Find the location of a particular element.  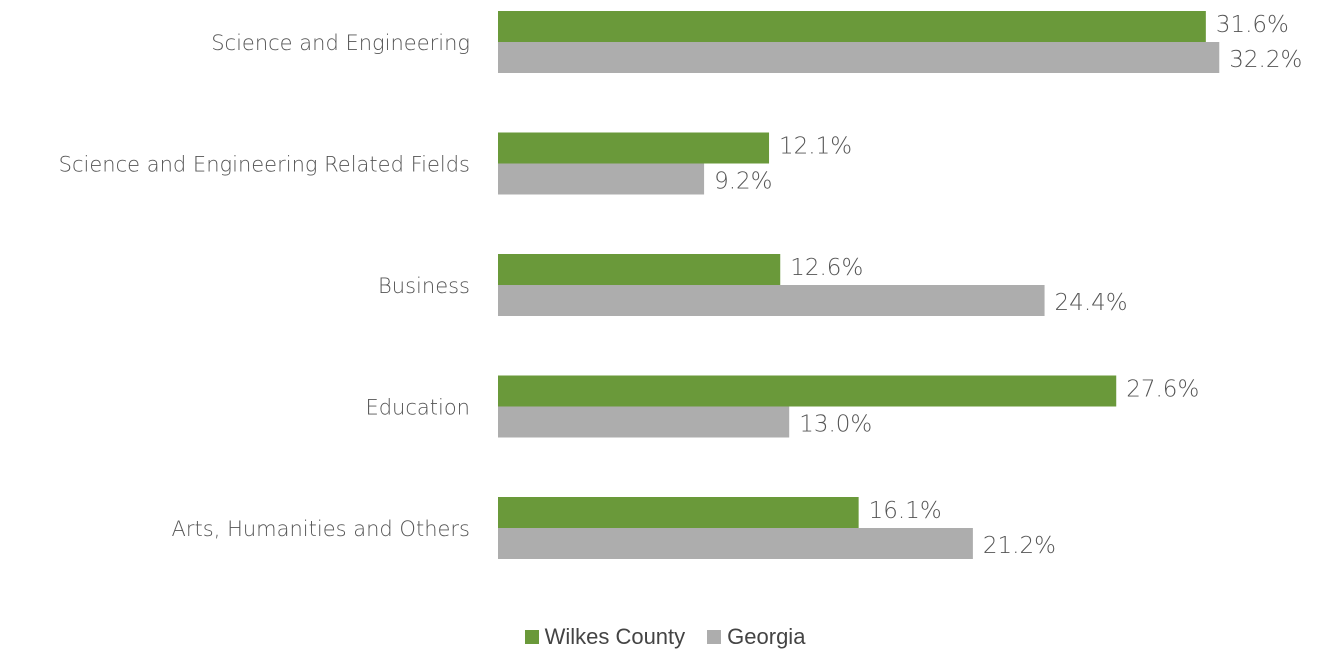

bar-georgia-business is located at coordinates (771, 300).